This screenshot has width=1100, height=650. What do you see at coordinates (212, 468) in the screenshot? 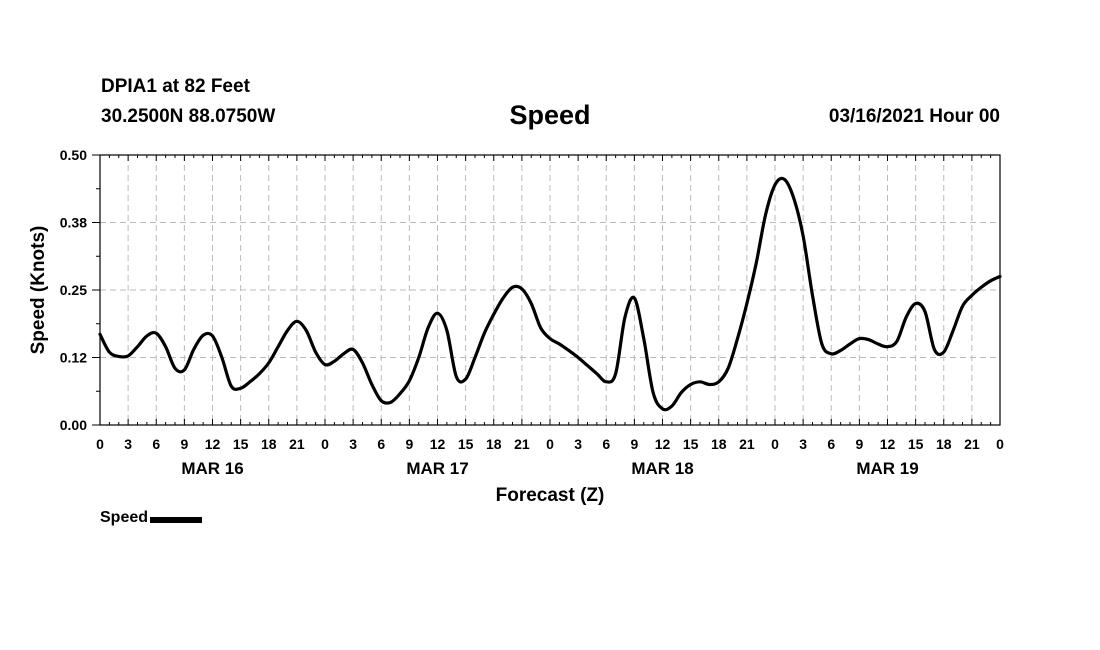
I see `day-label: MAR 16` at bounding box center [212, 468].